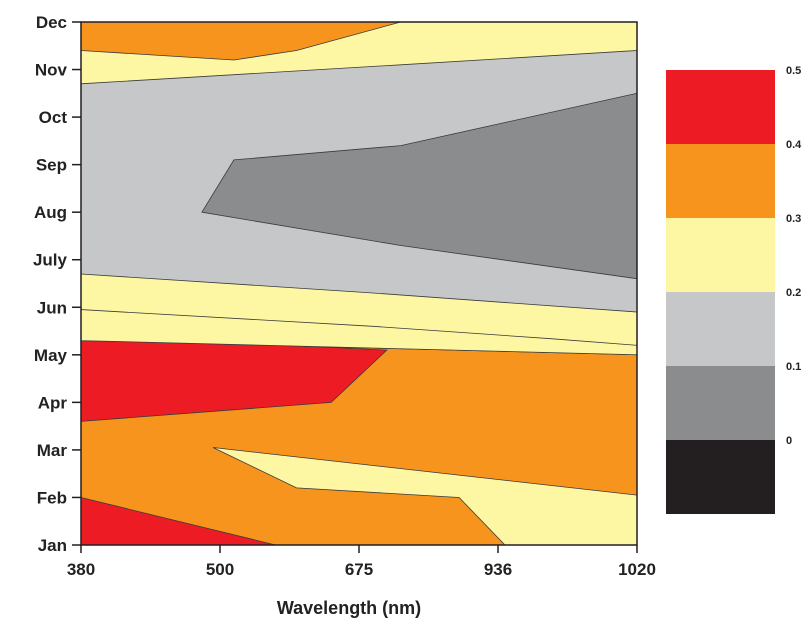 The image size is (811, 623). I want to click on y-tick-label: Mar, so click(52, 450).